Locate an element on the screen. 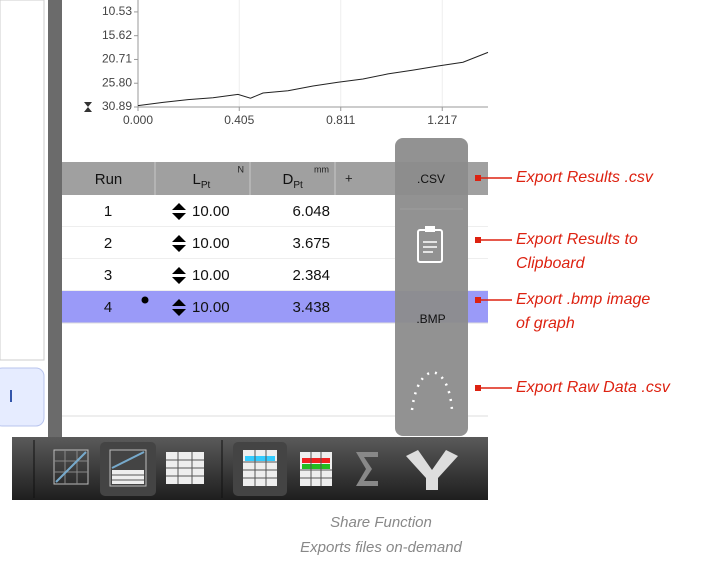 This screenshot has width=709, height=568. header-cell: Run is located at coordinates (109, 179).